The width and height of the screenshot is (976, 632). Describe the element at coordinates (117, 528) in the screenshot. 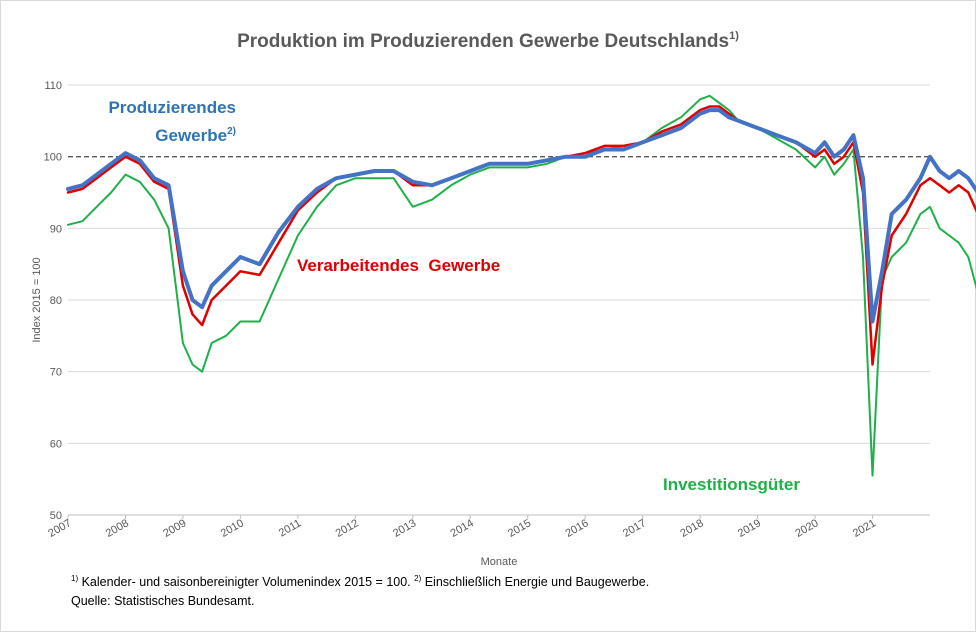

I see `x-tick-label: 2008` at that location.